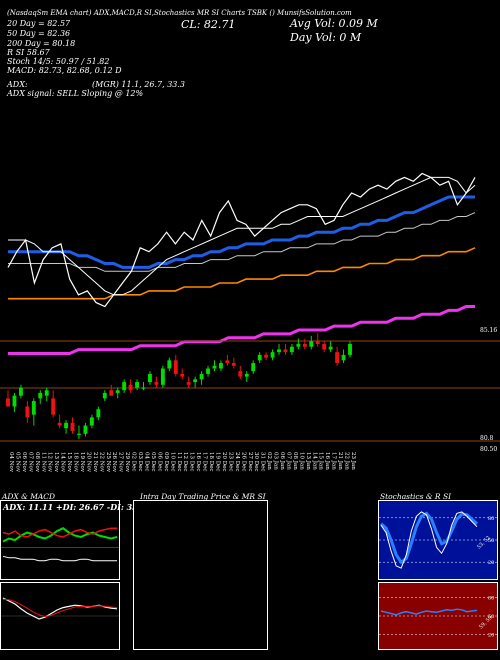  I want to click on ema200-readout: 200 Day = 80.18, so click(41, 43).